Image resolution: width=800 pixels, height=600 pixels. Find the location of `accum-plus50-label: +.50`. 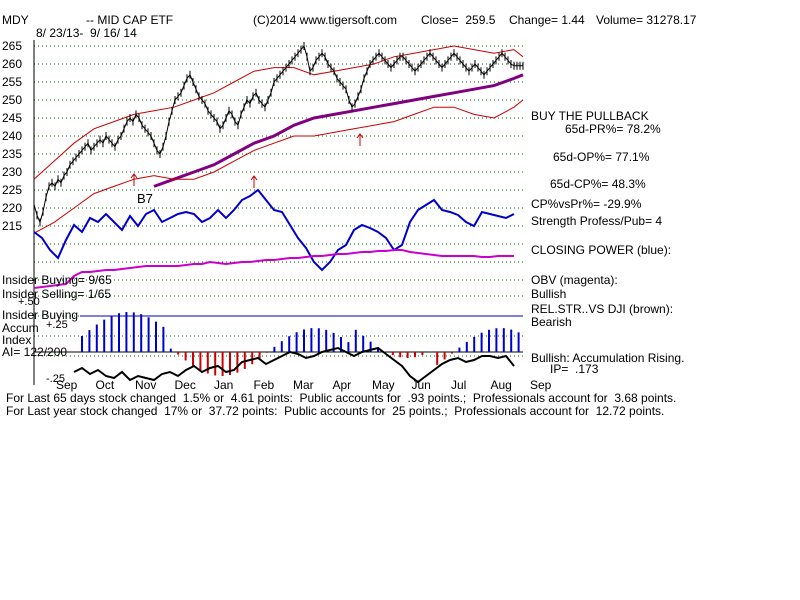

accum-plus50-label: +.50 is located at coordinates (29, 302).